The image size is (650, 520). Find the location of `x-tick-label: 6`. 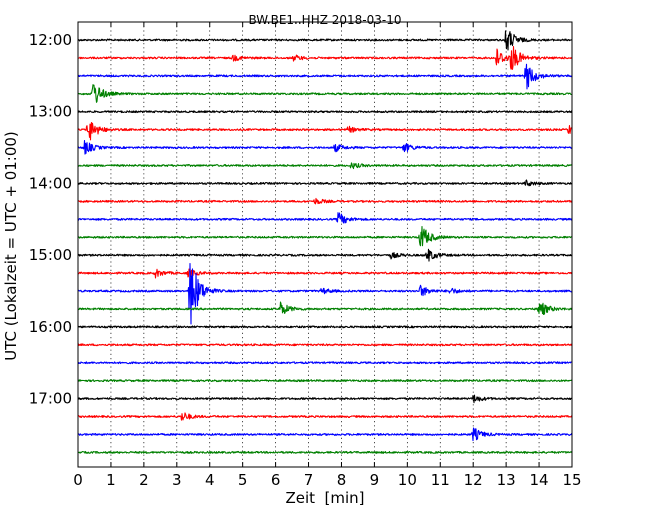

x-tick-label: 6 is located at coordinates (276, 480).